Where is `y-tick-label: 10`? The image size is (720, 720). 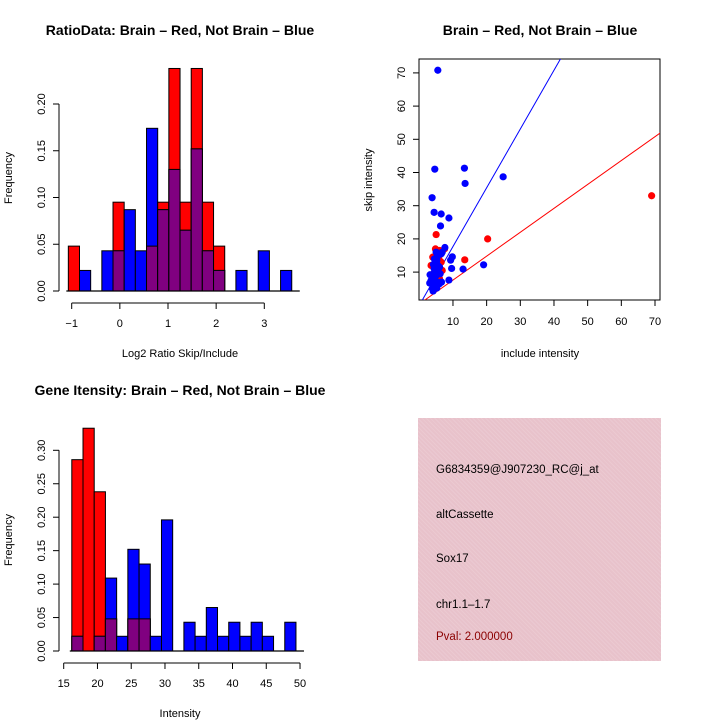 y-tick-label: 10 is located at coordinates (402, 272).